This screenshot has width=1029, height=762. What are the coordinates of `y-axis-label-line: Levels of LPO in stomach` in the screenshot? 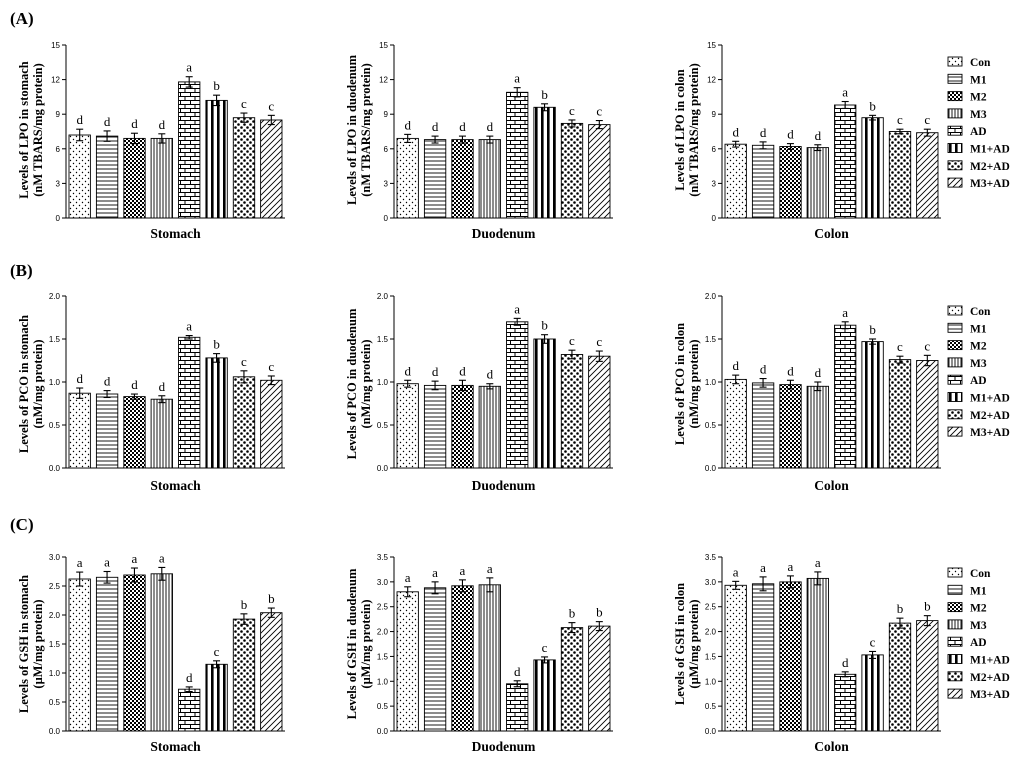 It's located at (24, 130).